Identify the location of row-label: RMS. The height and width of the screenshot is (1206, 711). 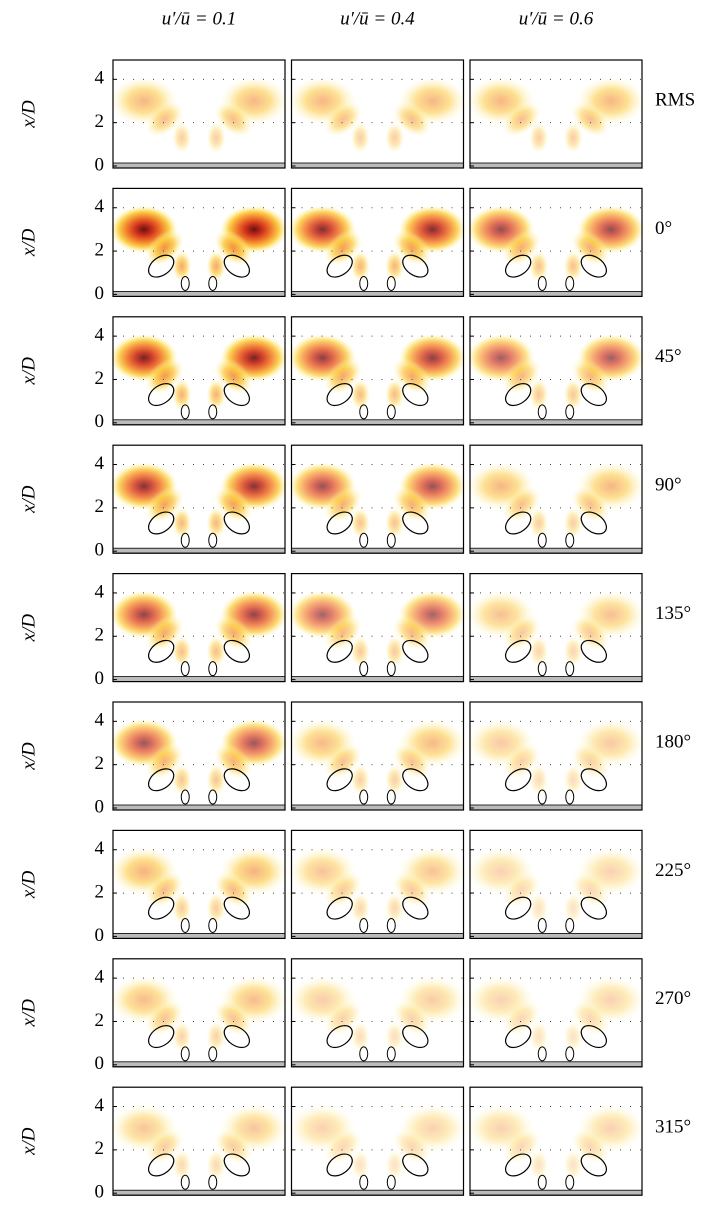
(675, 99).